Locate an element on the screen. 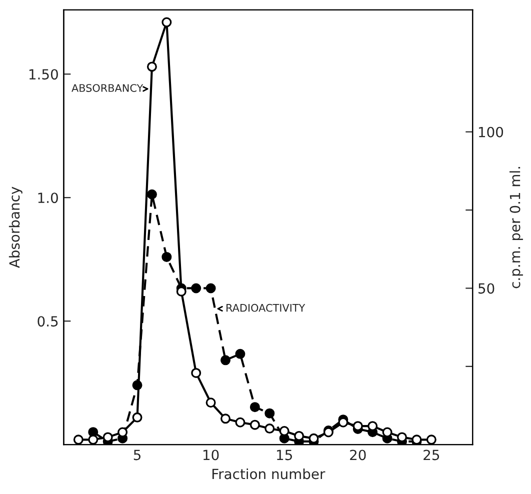 Image resolution: width=531 pixels, height=494 pixels. x-tick-label: 5 is located at coordinates (137, 455).